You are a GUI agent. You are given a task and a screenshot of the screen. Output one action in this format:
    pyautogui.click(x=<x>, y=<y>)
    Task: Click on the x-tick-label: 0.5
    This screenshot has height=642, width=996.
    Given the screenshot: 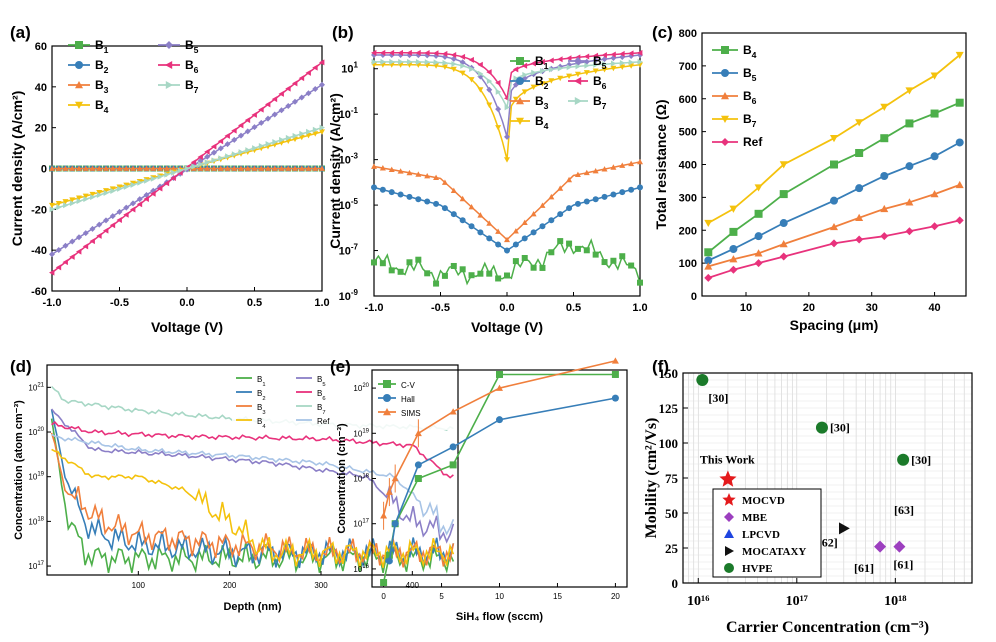 What is the action you would take?
    pyautogui.click(x=573, y=308)
    